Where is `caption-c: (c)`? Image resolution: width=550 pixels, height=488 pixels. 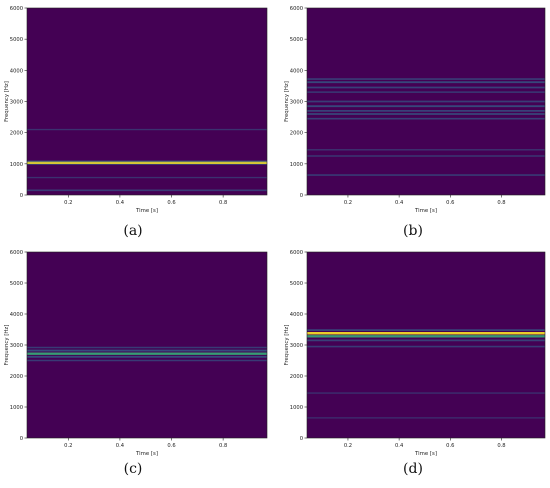
caption-c: (c) is located at coordinates (133, 469).